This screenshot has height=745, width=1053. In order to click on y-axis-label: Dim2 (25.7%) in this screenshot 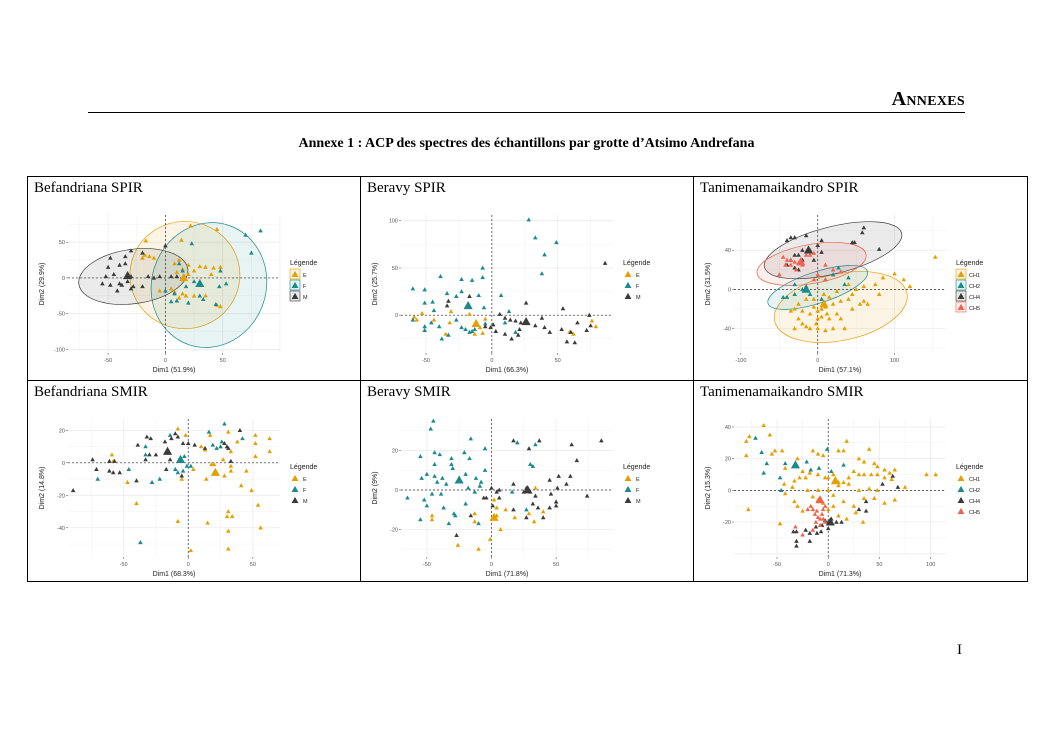, I will do `click(375, 284)`.